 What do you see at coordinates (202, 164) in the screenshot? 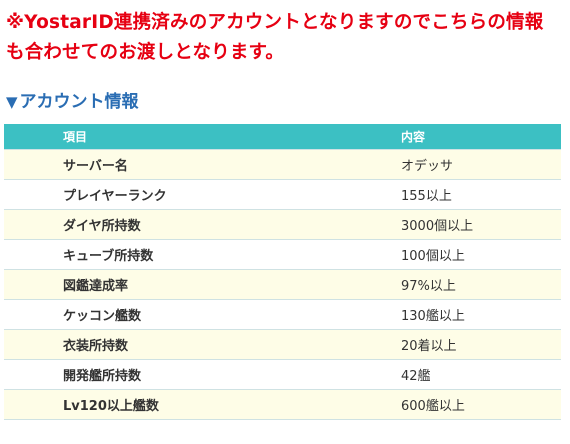
I see `row-label: サーバー名` at bounding box center [202, 164].